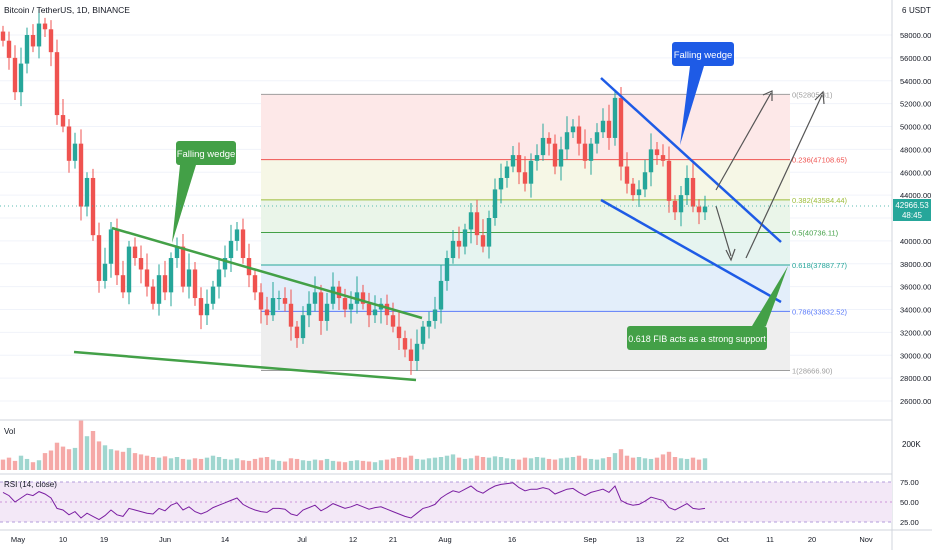 This screenshot has width=932, height=550. Describe the element at coordinates (707, 308) in the screenshot. I see `support-note-callout: 0.618 FIB acts as a strong support` at that location.